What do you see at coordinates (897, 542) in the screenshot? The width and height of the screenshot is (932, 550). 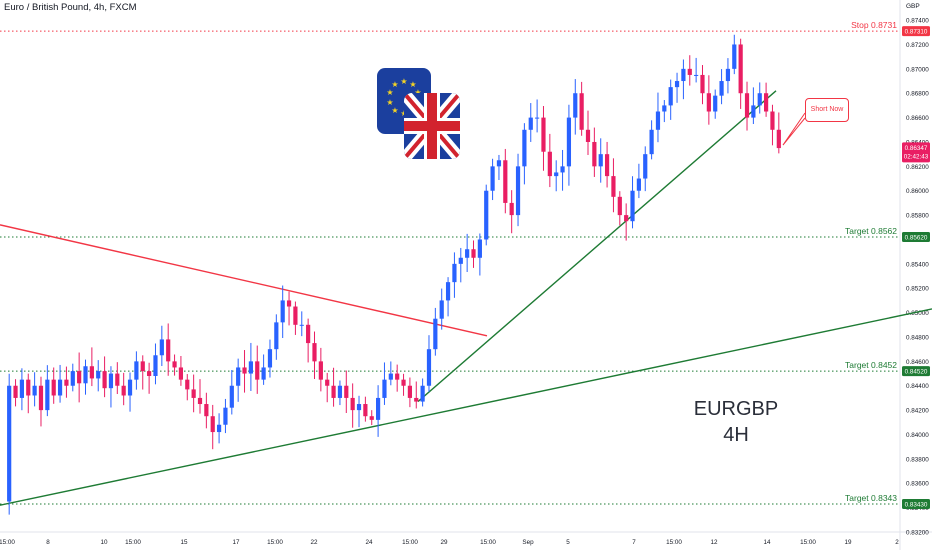 I see `x-tick-label: 2` at bounding box center [897, 542].